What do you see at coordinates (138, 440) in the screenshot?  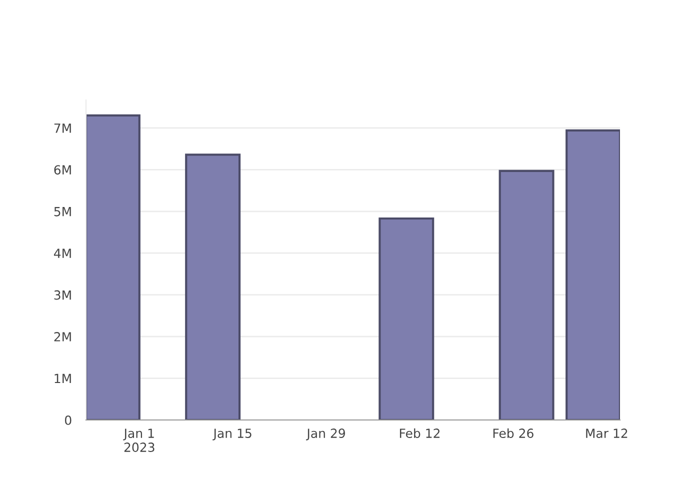 I see `x-tick-label: Jan 1 2023` at bounding box center [138, 440].